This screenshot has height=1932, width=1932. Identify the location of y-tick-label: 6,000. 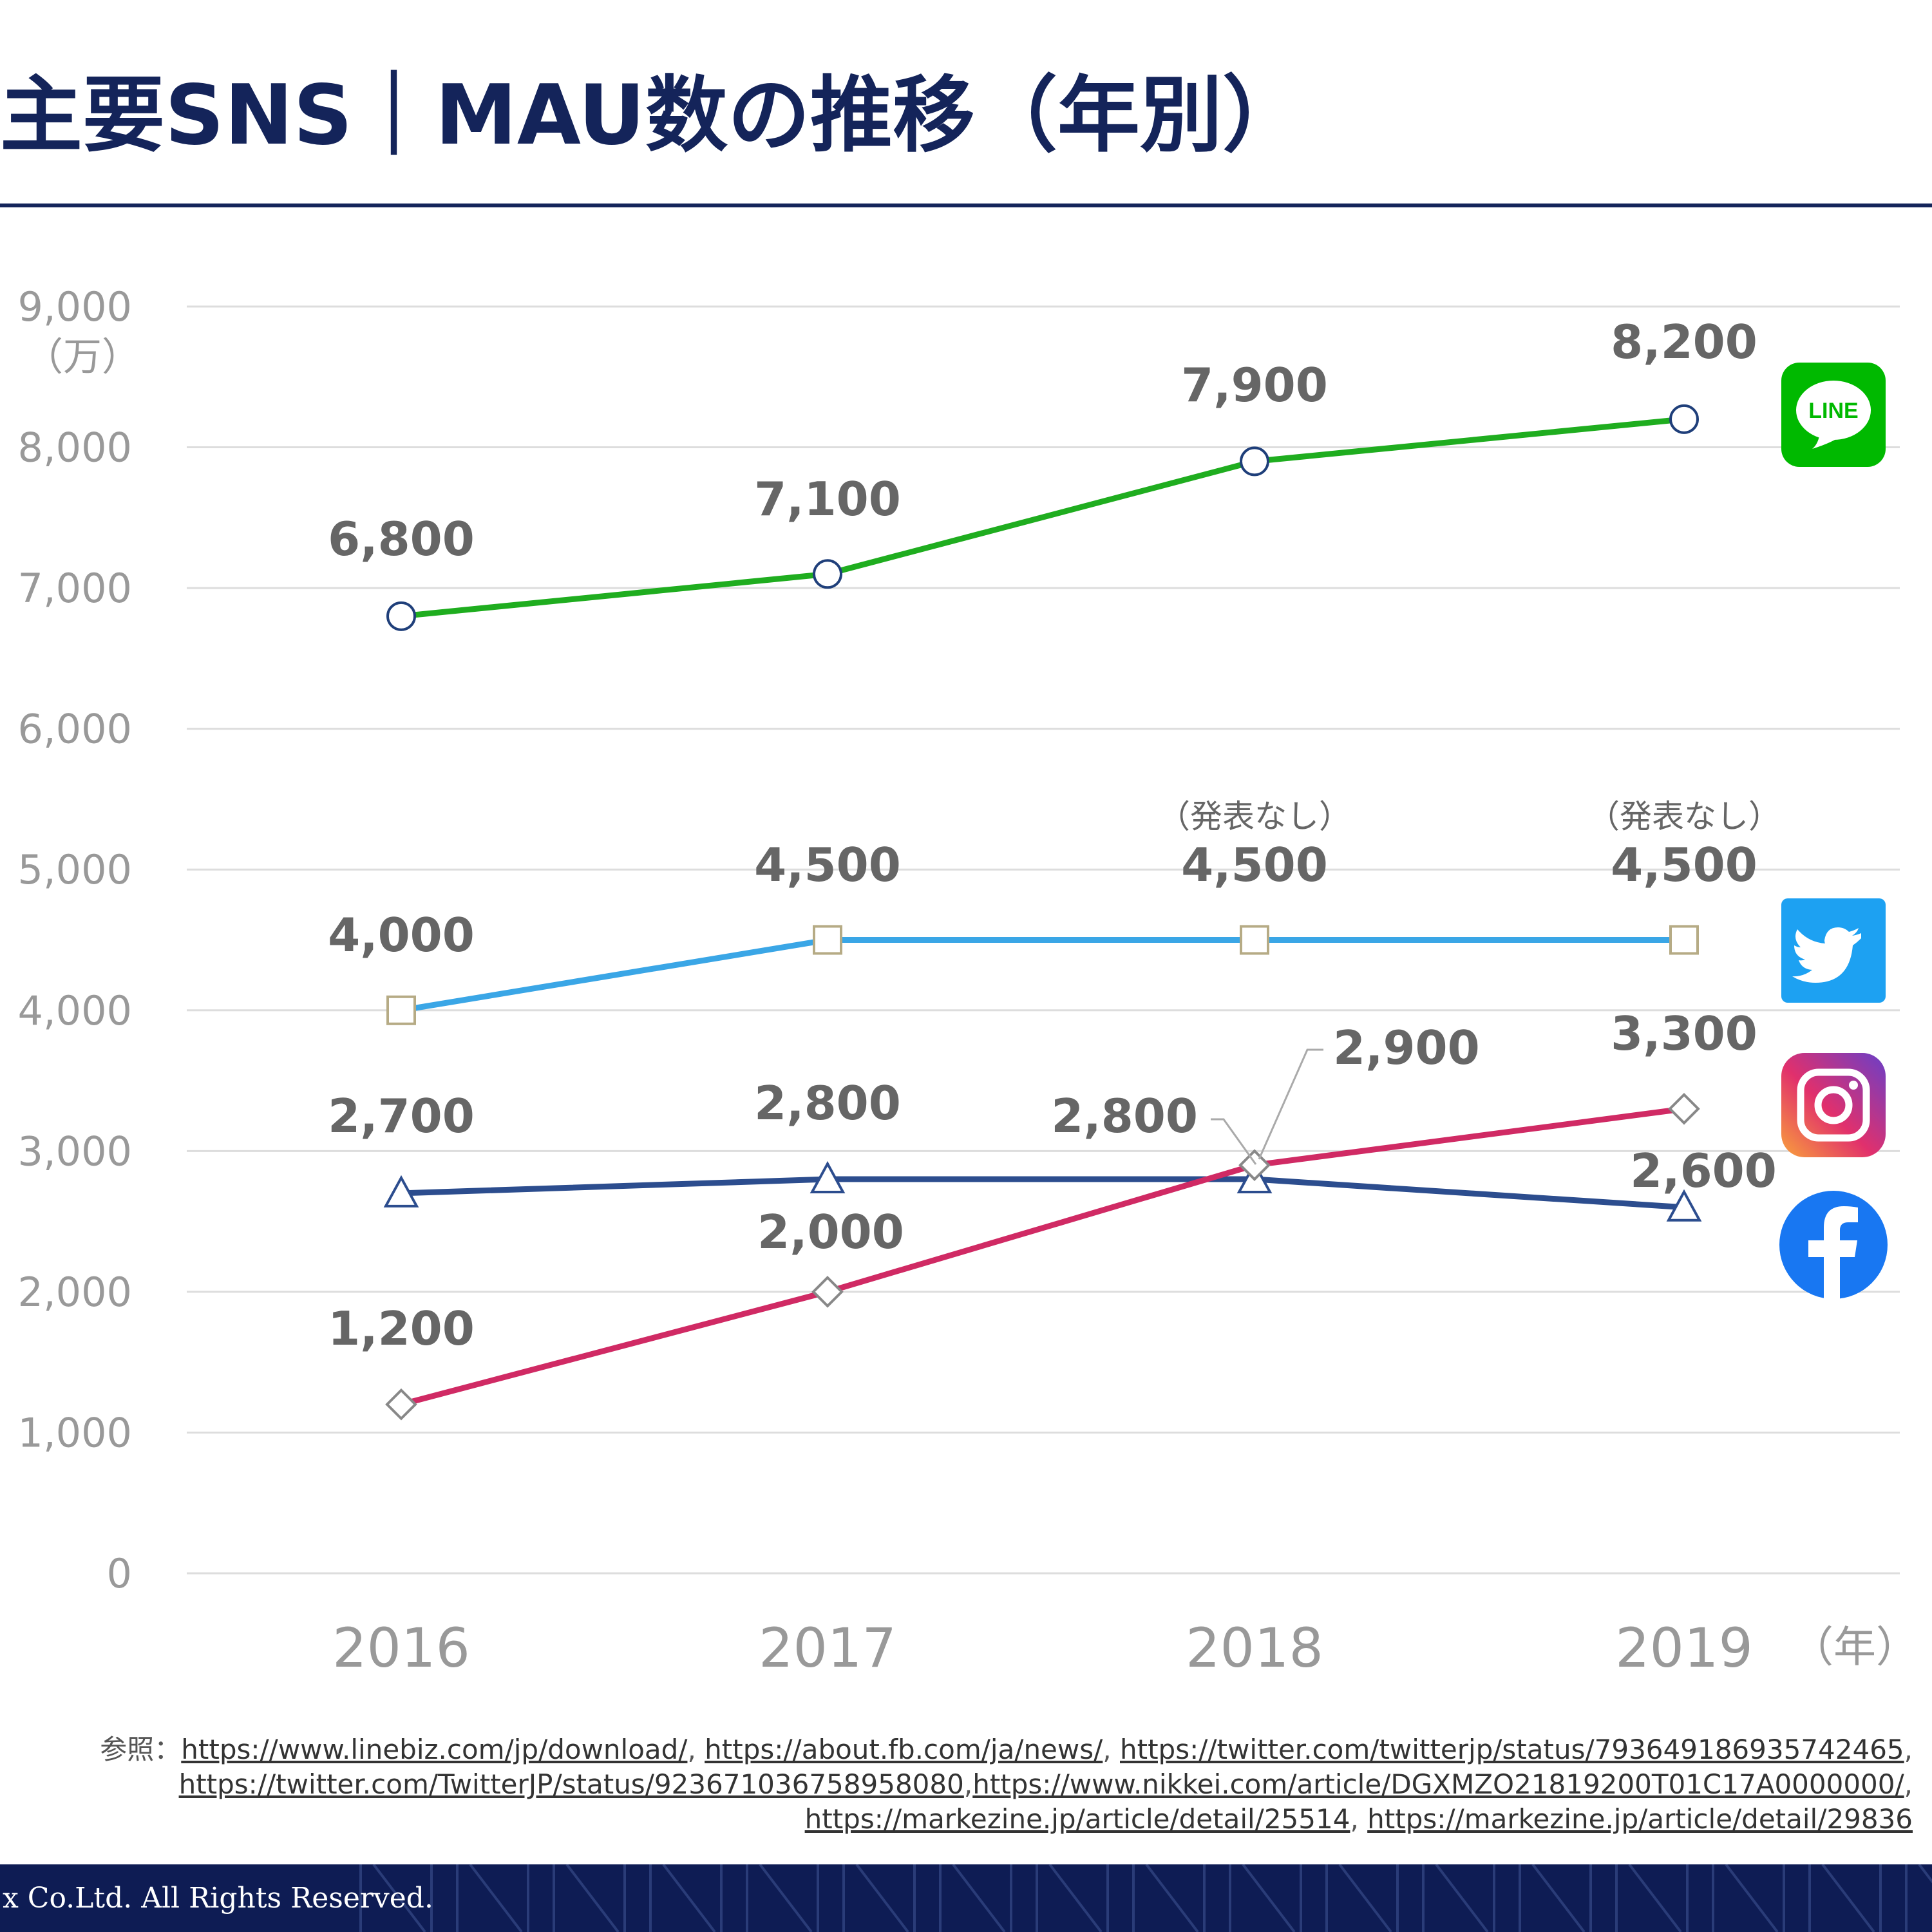
(75, 729).